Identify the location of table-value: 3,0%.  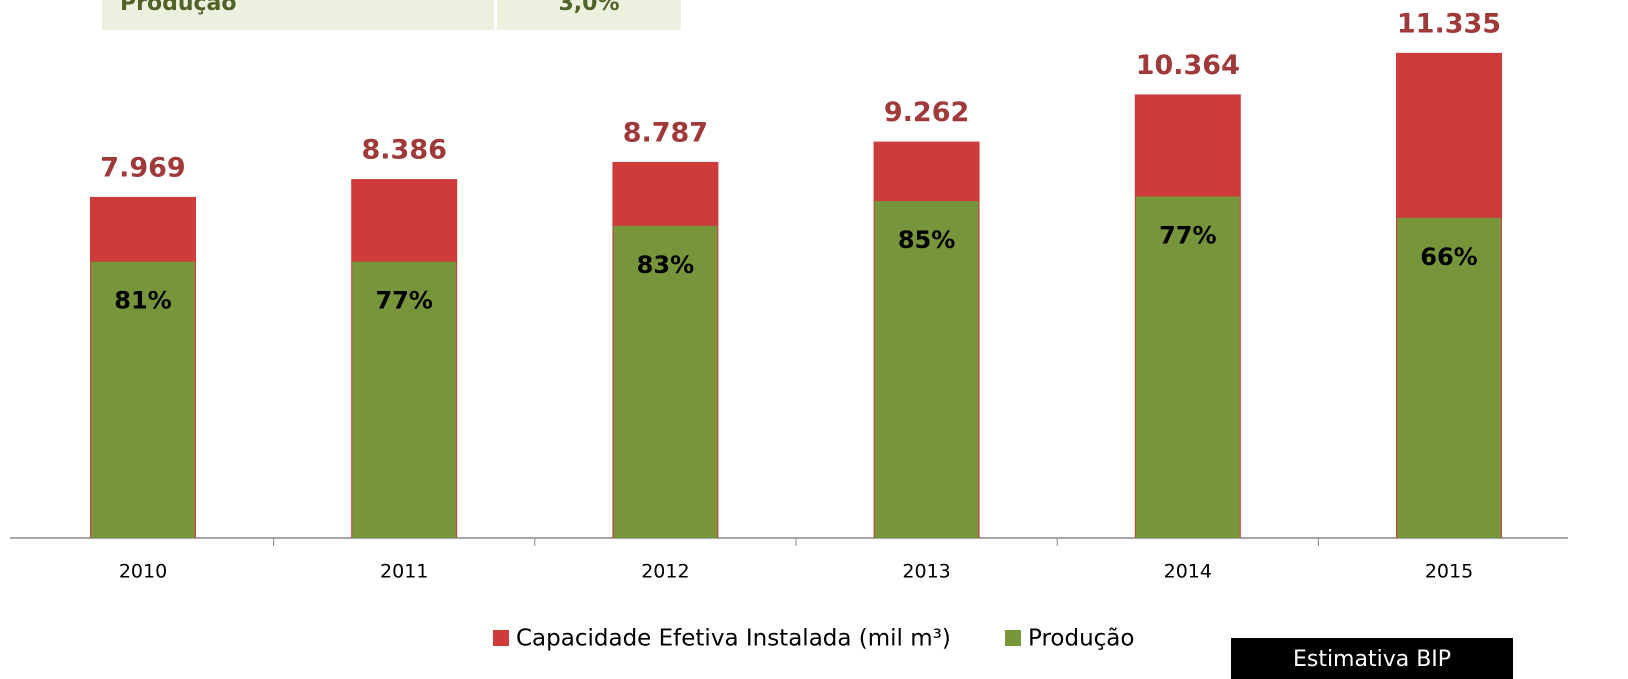
(588, 8).